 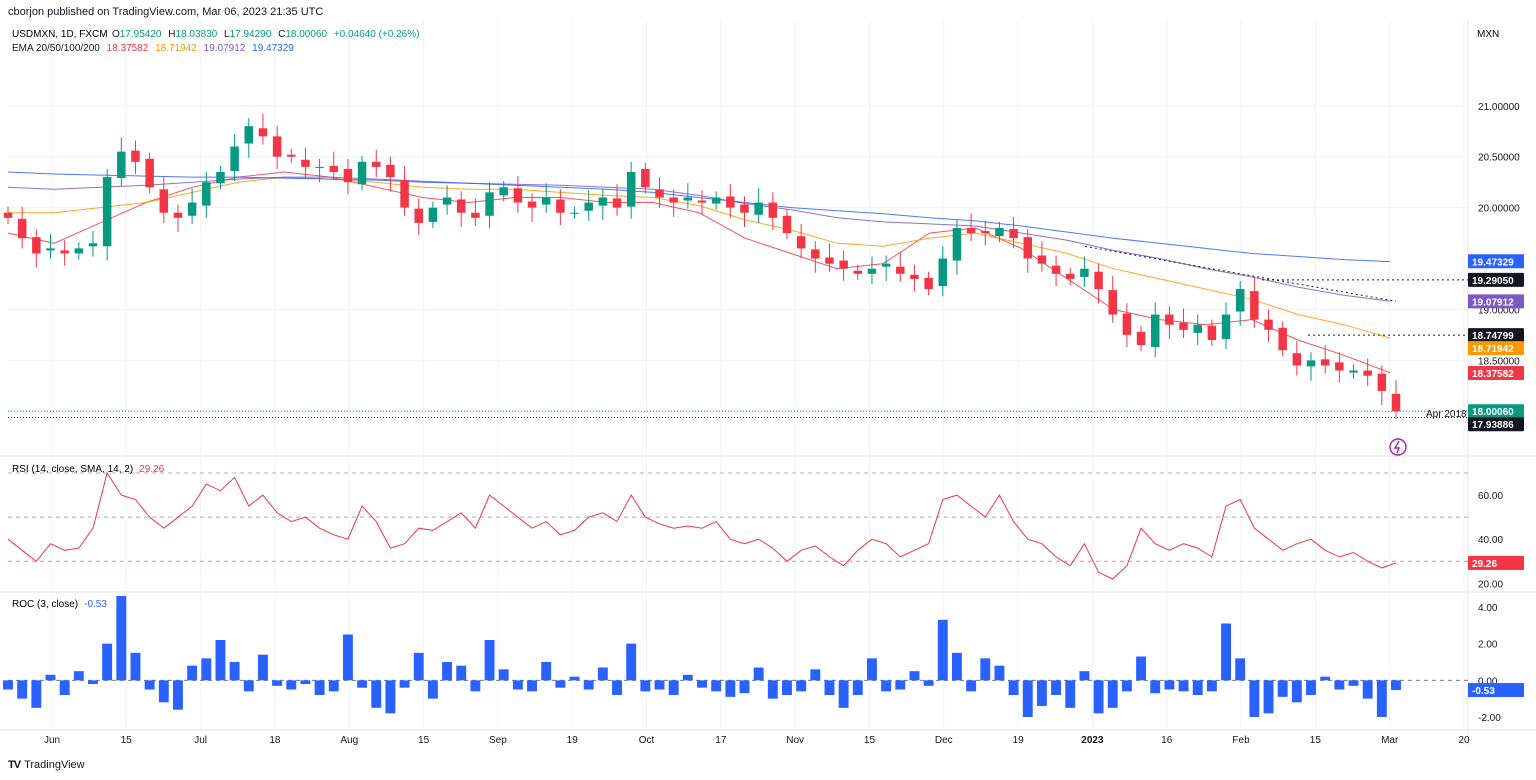 What do you see at coordinates (424, 740) in the screenshot?
I see `time-tick: 15` at bounding box center [424, 740].